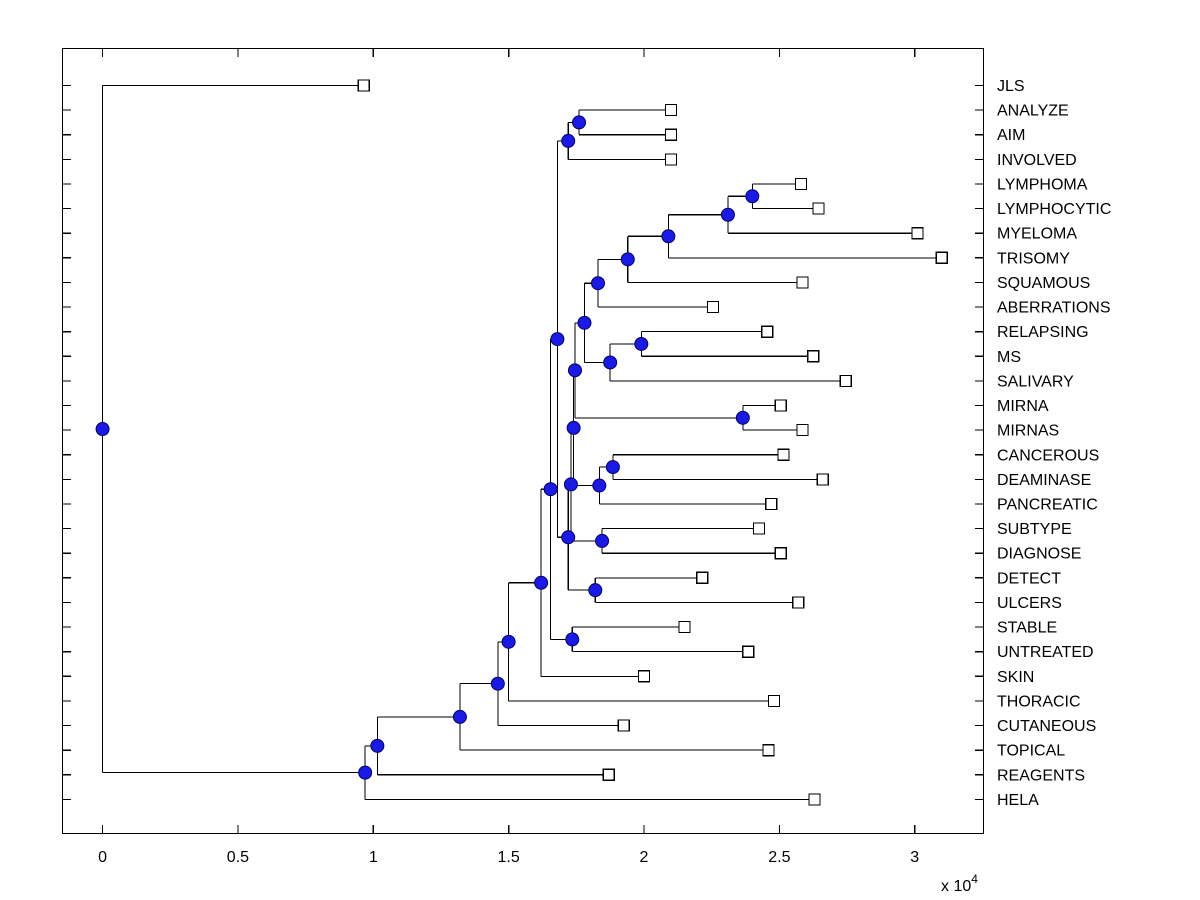 The width and height of the screenshot is (1200, 900). Describe the element at coordinates (1028, 431) in the screenshot. I see `leaf-label: MIRNAS` at that location.